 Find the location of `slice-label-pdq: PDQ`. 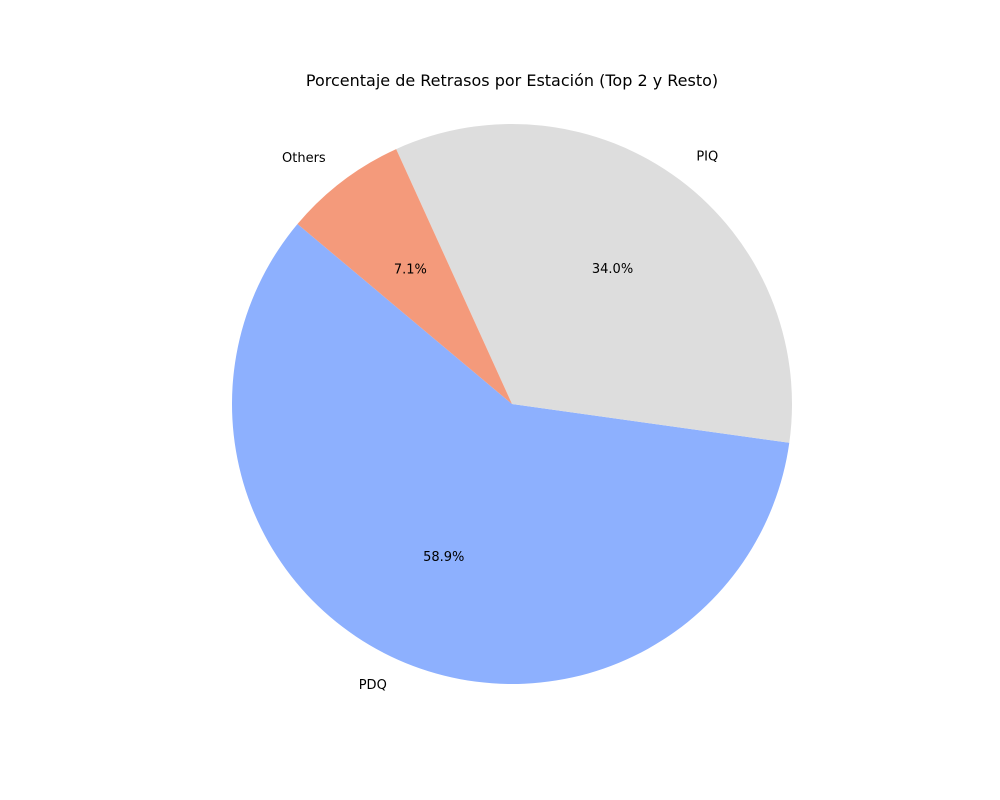

slice-label-pdq: PDQ is located at coordinates (373, 685).